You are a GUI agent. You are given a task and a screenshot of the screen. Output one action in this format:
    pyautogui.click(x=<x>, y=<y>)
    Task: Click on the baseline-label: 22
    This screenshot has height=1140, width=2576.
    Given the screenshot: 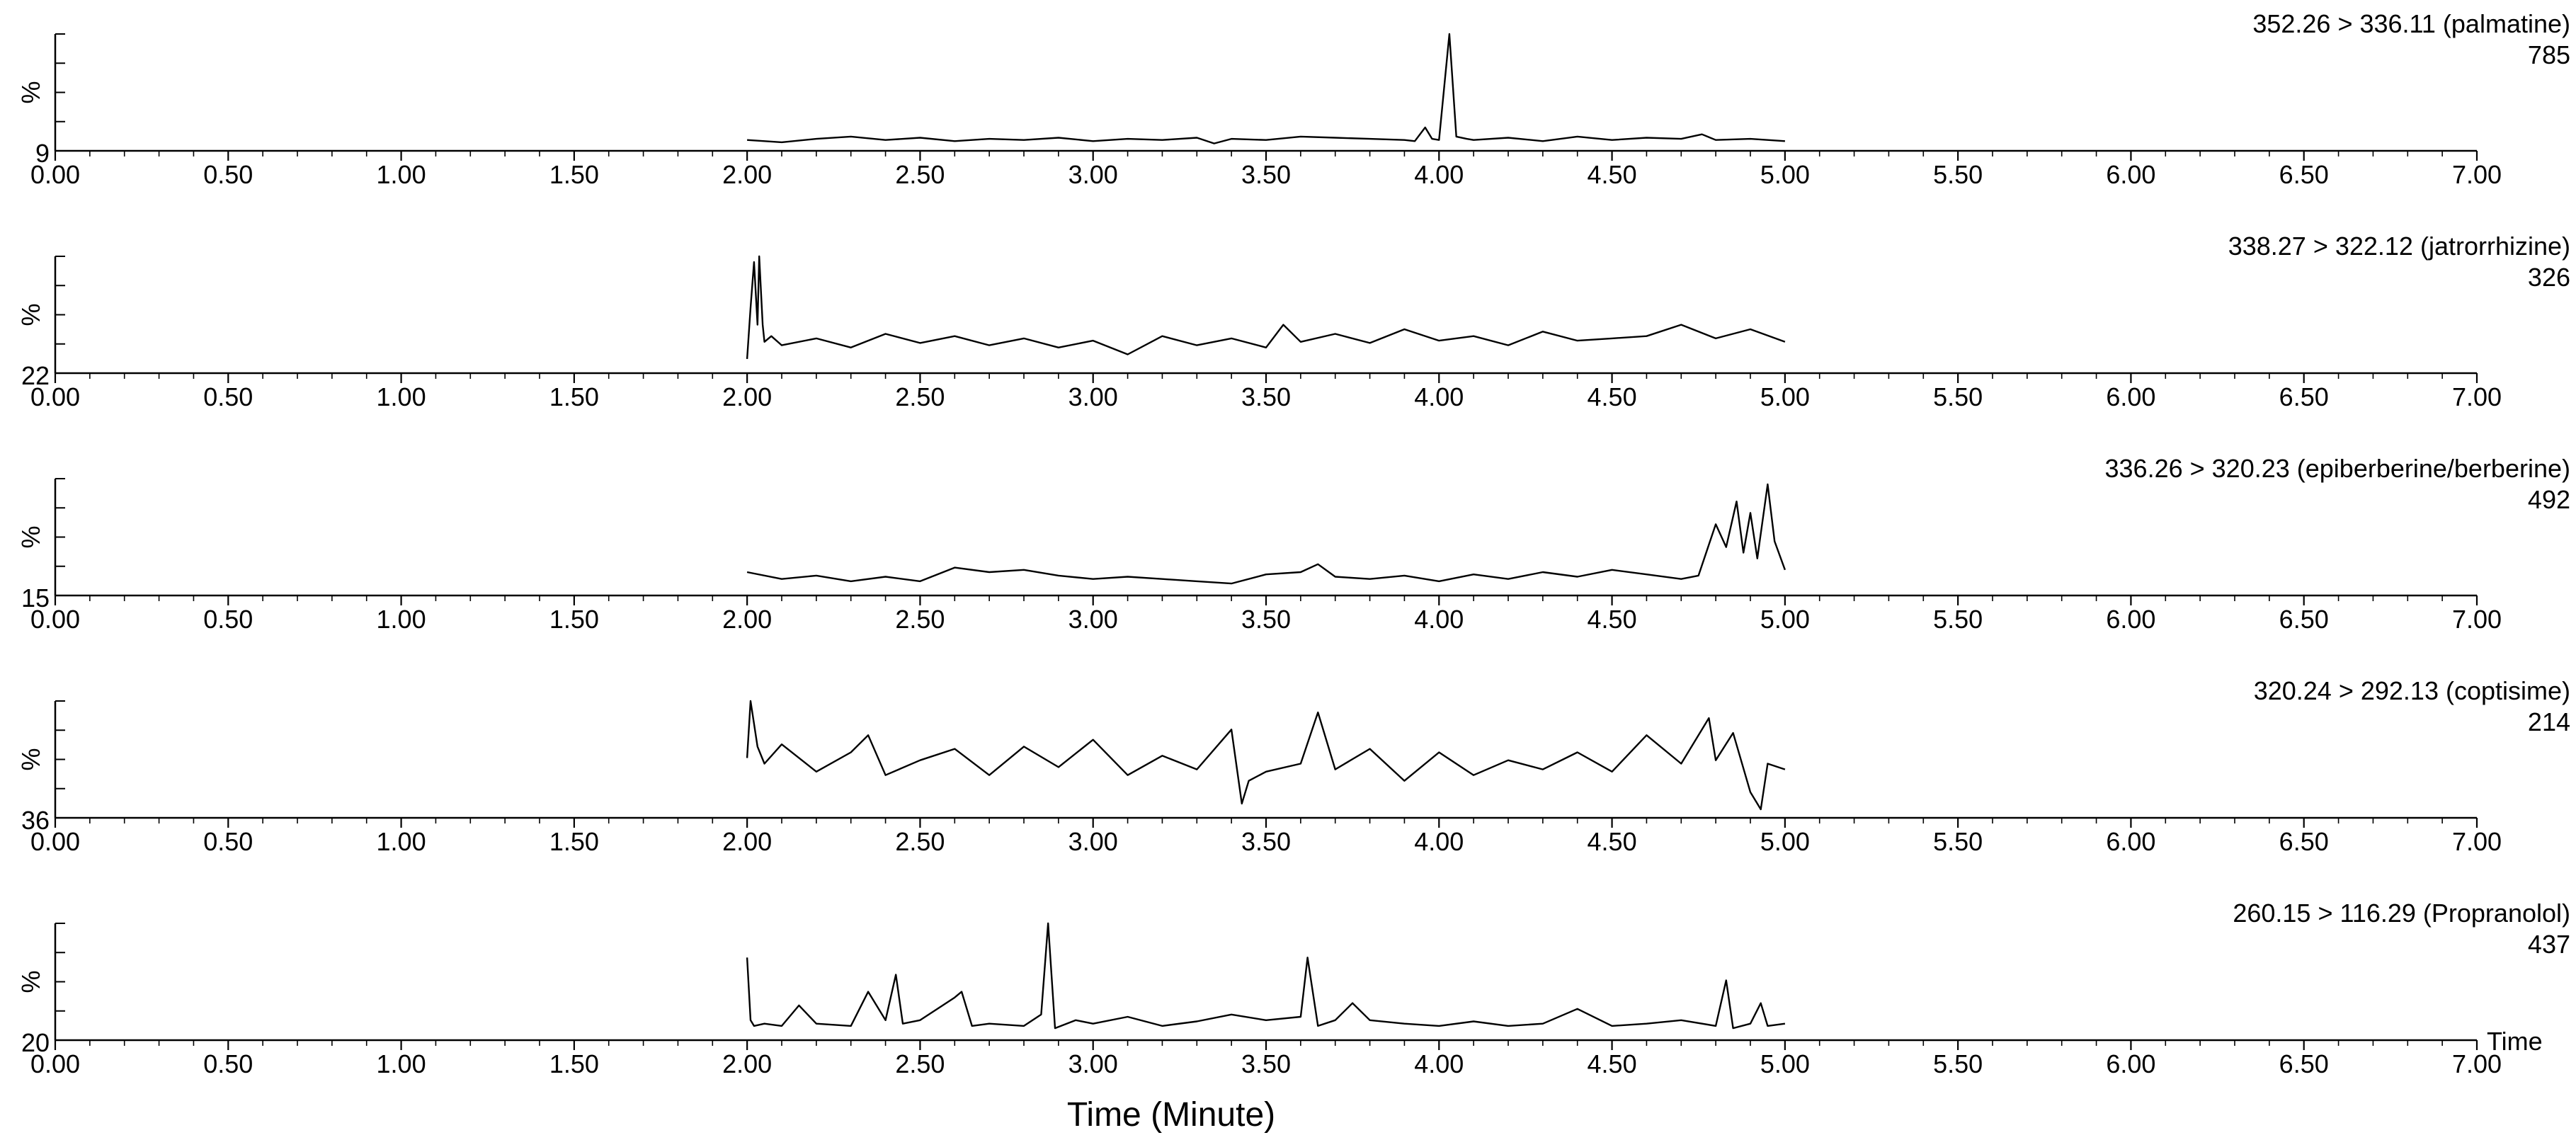 What is the action you would take?
    pyautogui.click(x=35, y=375)
    